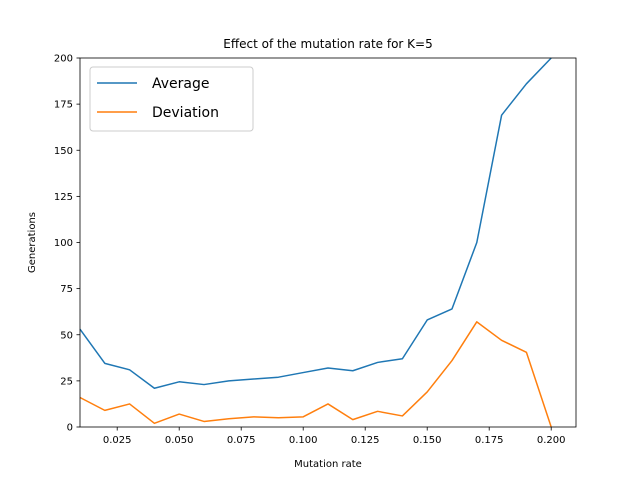  Describe the element at coordinates (489, 440) in the screenshot. I see `x-tick-label: 0.175` at that location.